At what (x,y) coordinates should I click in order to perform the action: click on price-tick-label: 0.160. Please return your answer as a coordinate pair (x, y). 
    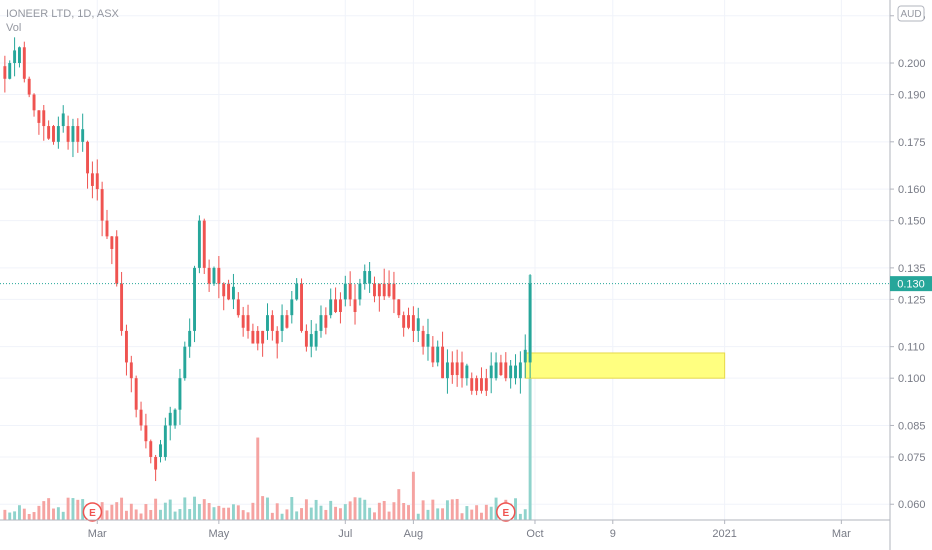
    Looking at the image, I should click on (912, 190).